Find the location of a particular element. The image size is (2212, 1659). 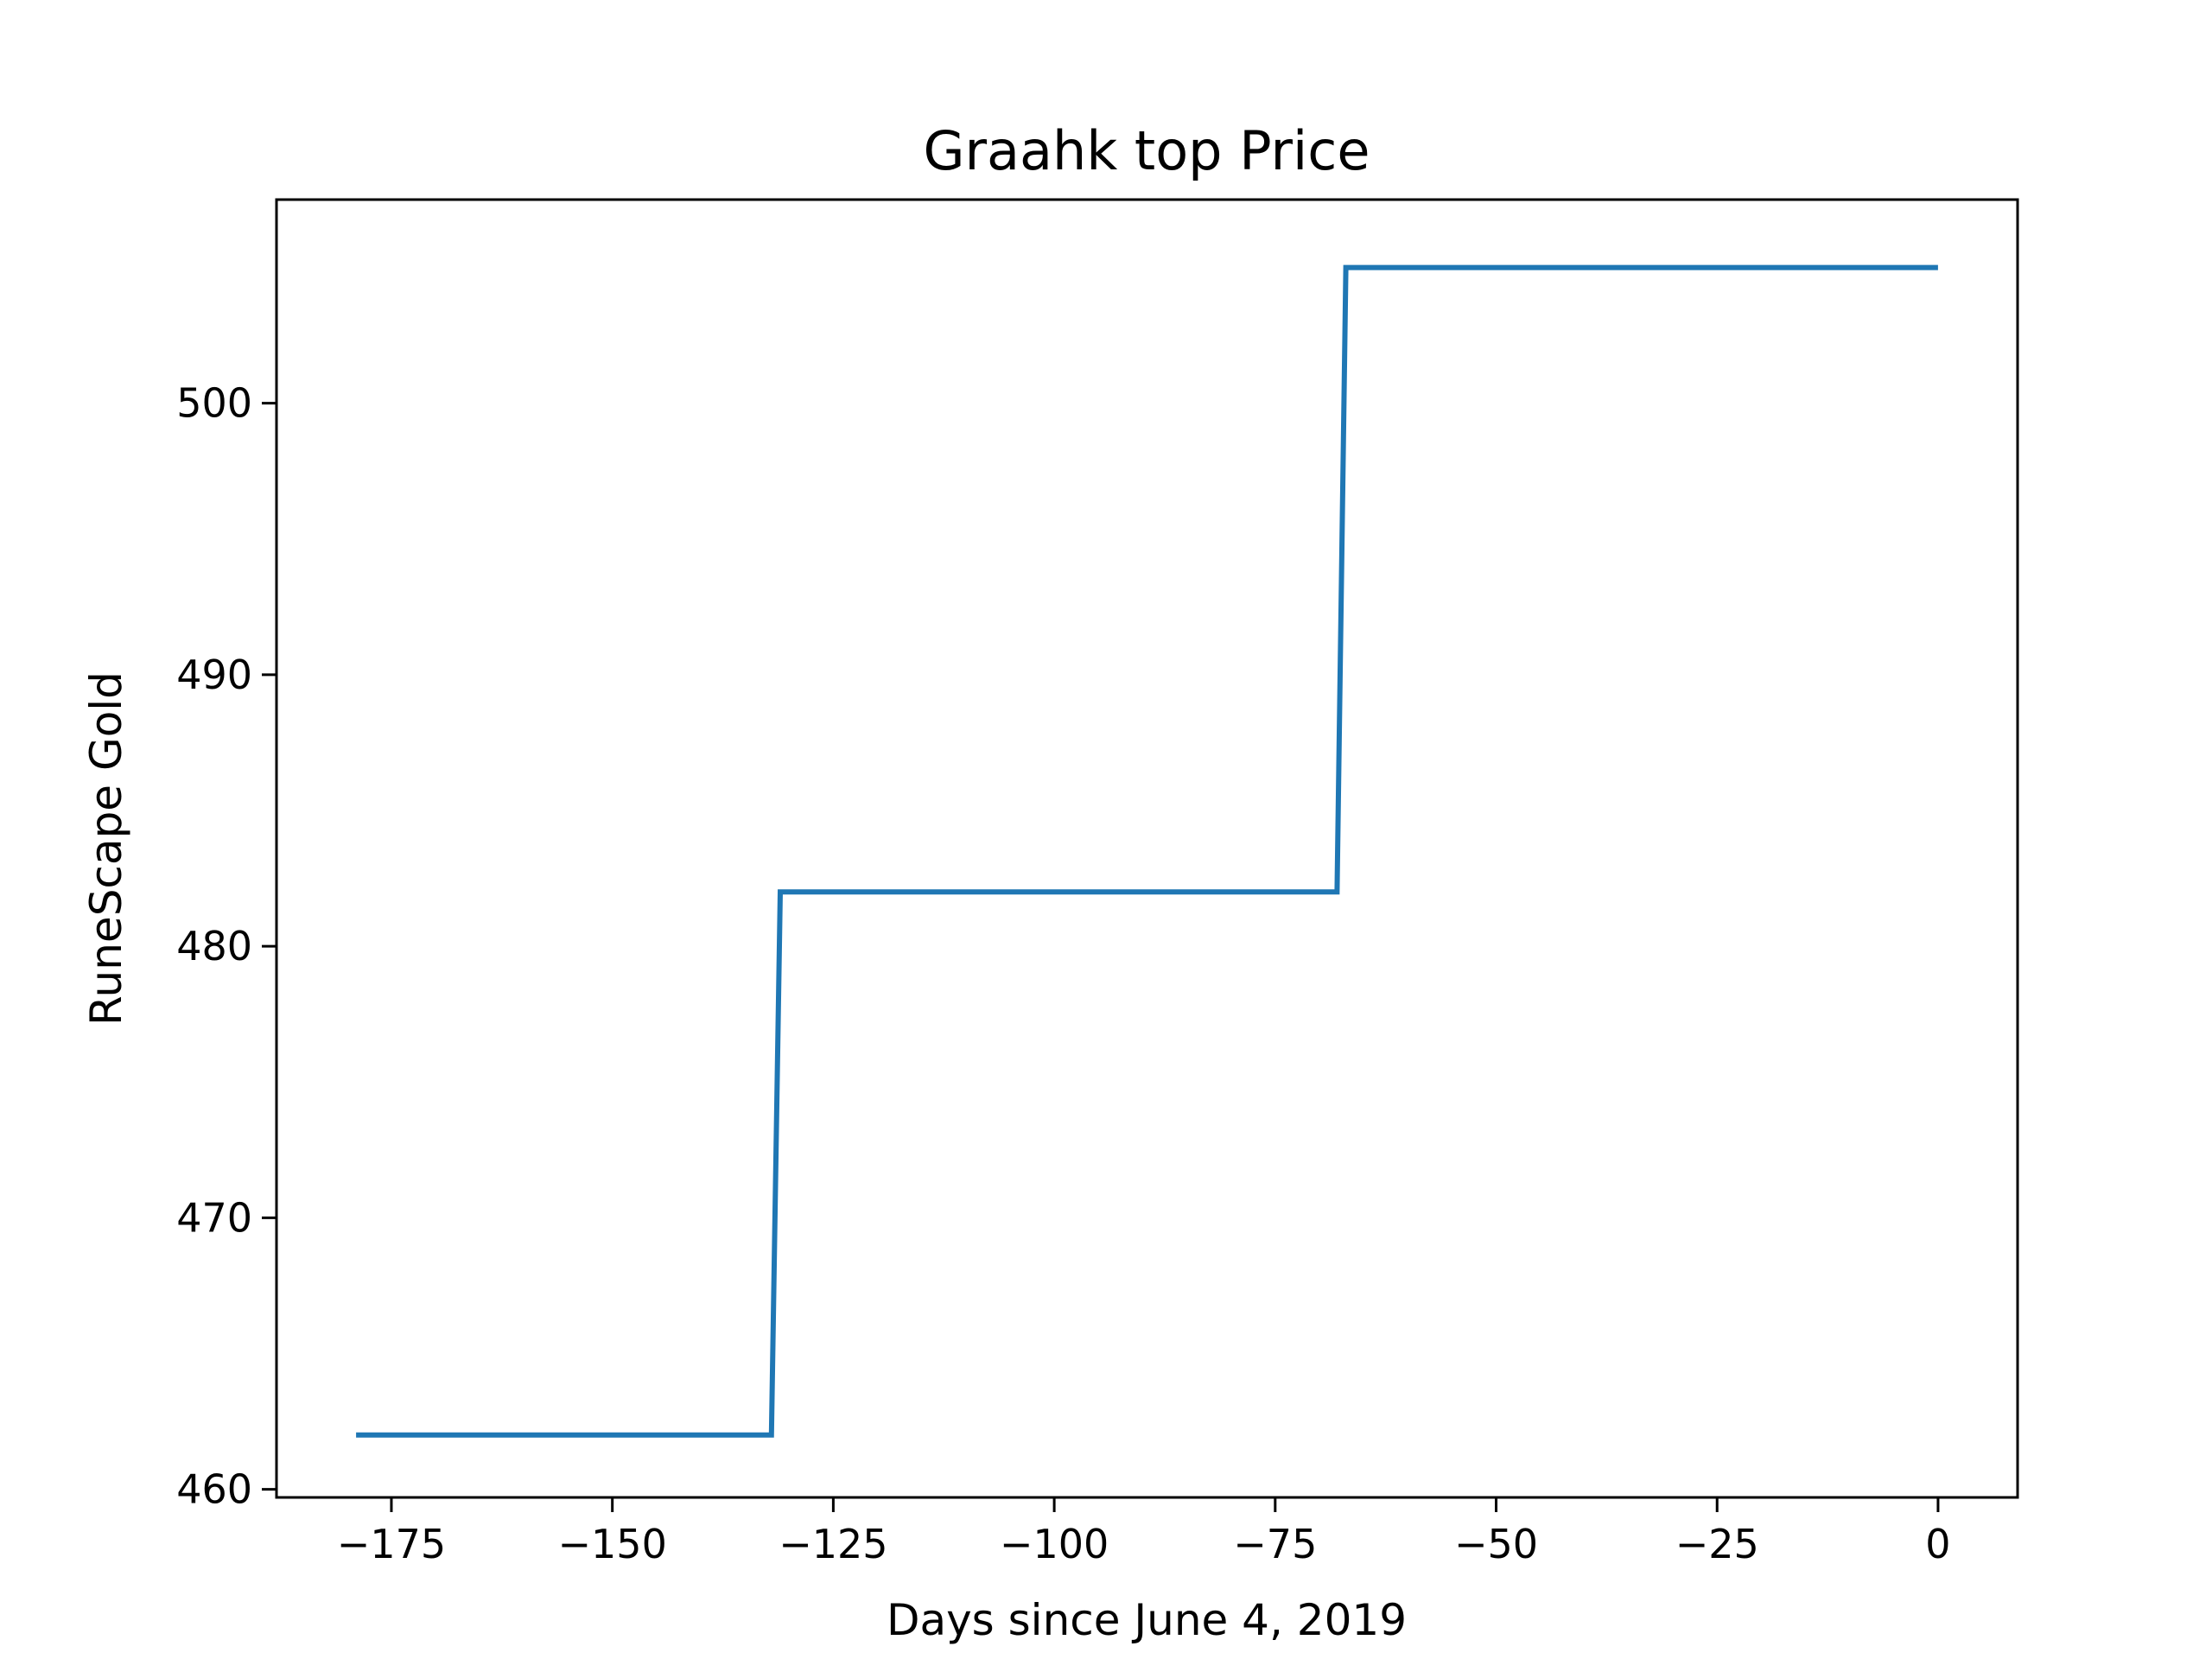

chart-title: Graahk top Price is located at coordinates (1147, 150).